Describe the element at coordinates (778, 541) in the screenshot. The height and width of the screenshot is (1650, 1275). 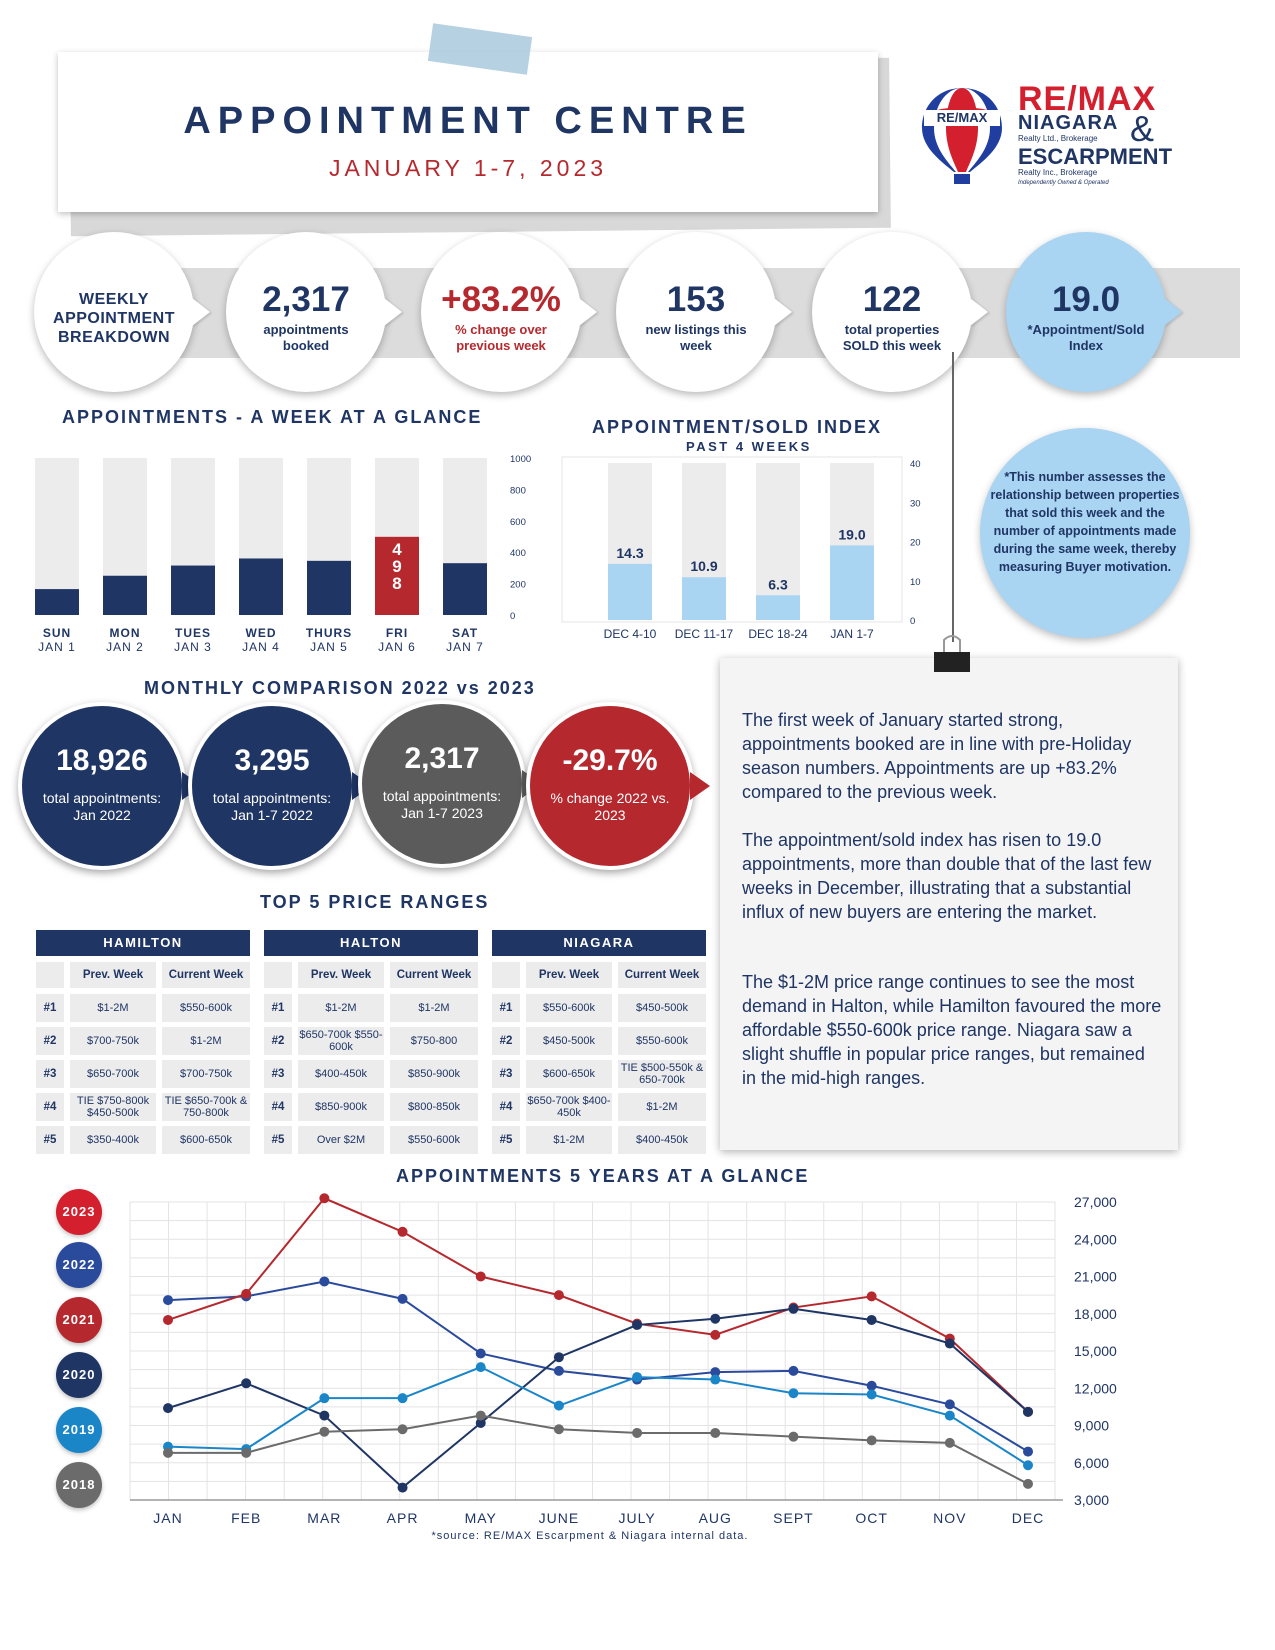
I see `bar-track` at that location.